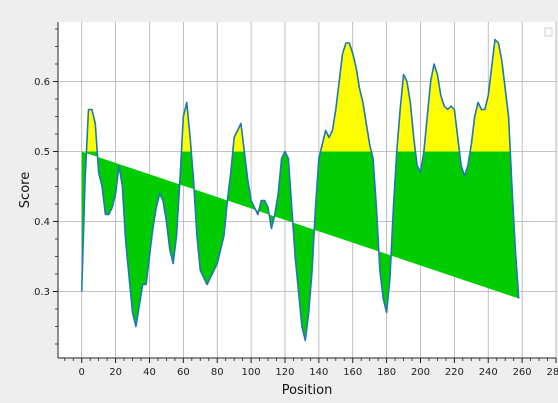 The height and width of the screenshot is (403, 558). Describe the element at coordinates (386, 372) in the screenshot. I see `x-tick-label: 180` at that location.